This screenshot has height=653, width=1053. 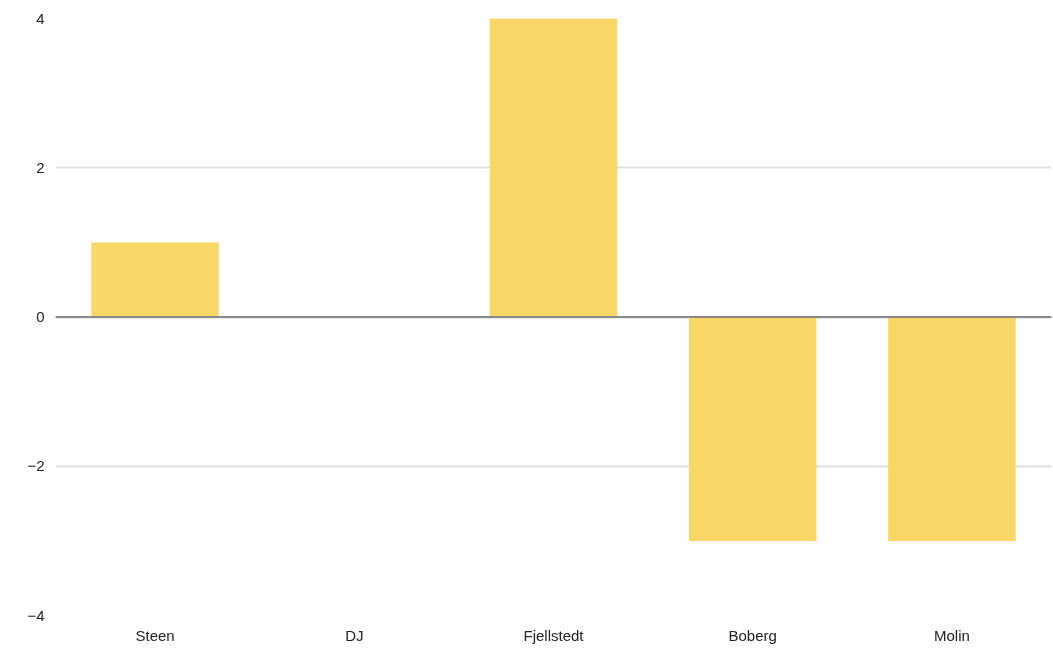 What do you see at coordinates (36, 466) in the screenshot?
I see `y-tick-label: −2` at bounding box center [36, 466].